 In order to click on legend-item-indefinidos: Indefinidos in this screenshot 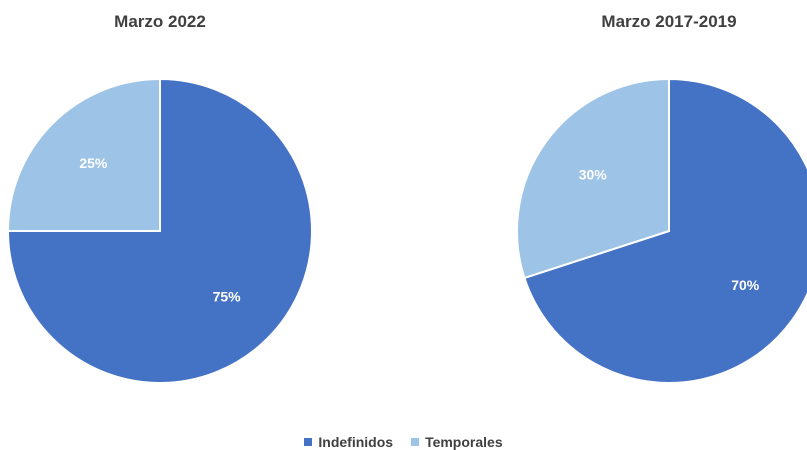, I will do `click(348, 442)`.